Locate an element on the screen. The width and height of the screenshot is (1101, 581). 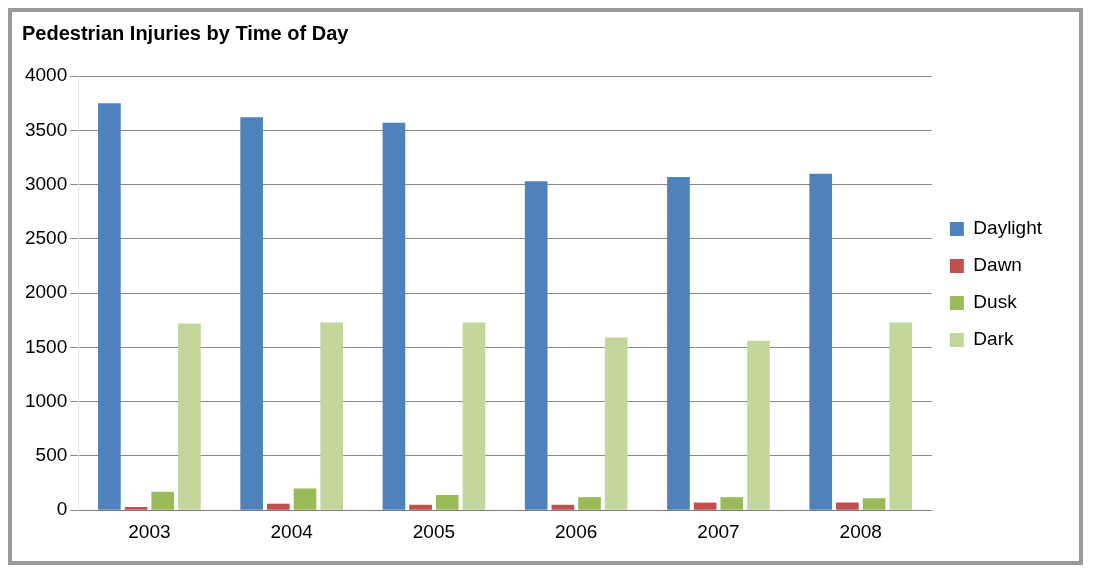
legend-label: Dawn is located at coordinates (997, 265).